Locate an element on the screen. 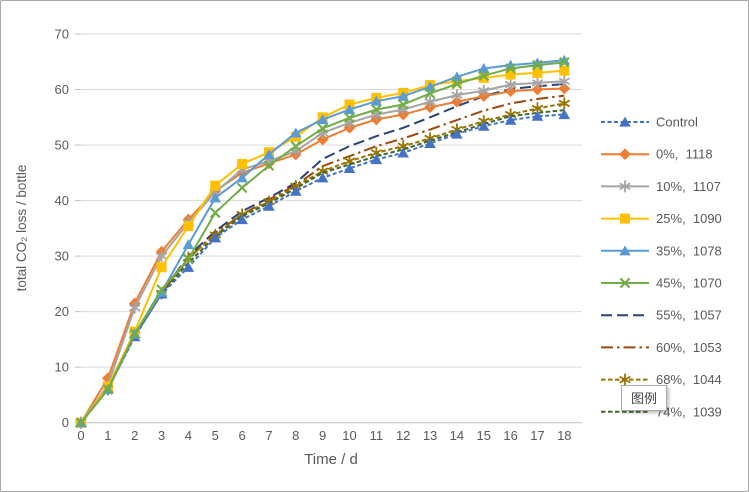  legend-item-label: 10%, 1107 is located at coordinates (688, 186).